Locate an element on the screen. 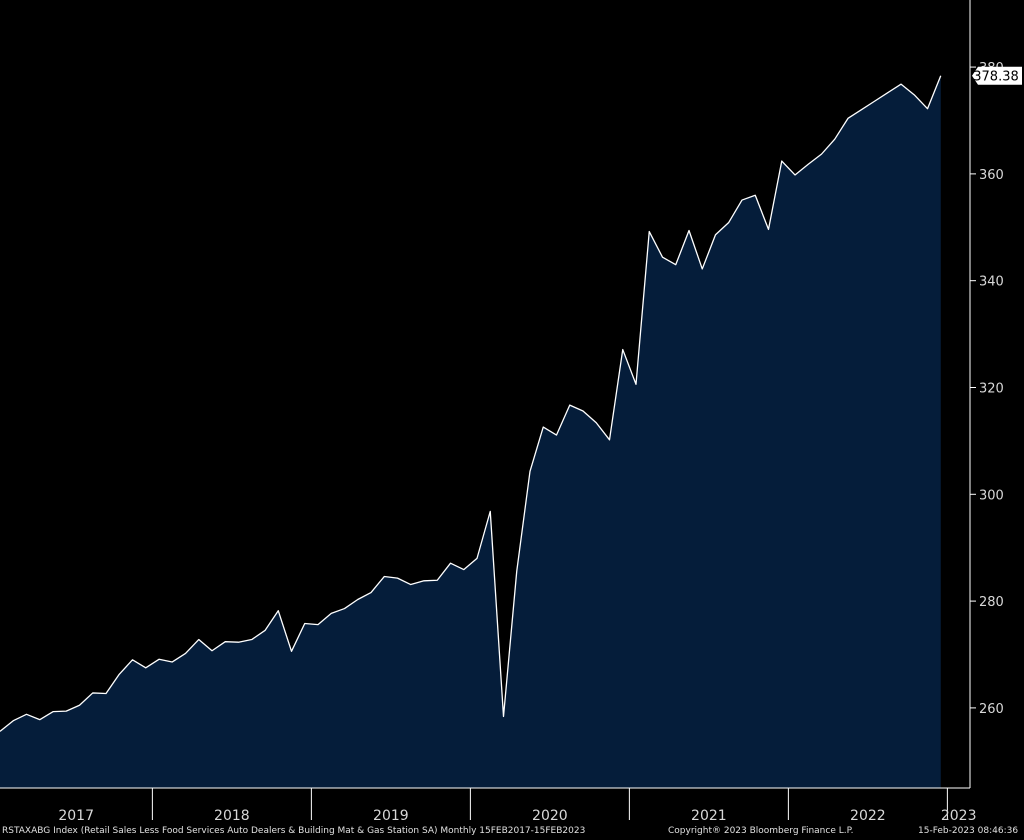  y-tick-label: 360 is located at coordinates (991, 175).